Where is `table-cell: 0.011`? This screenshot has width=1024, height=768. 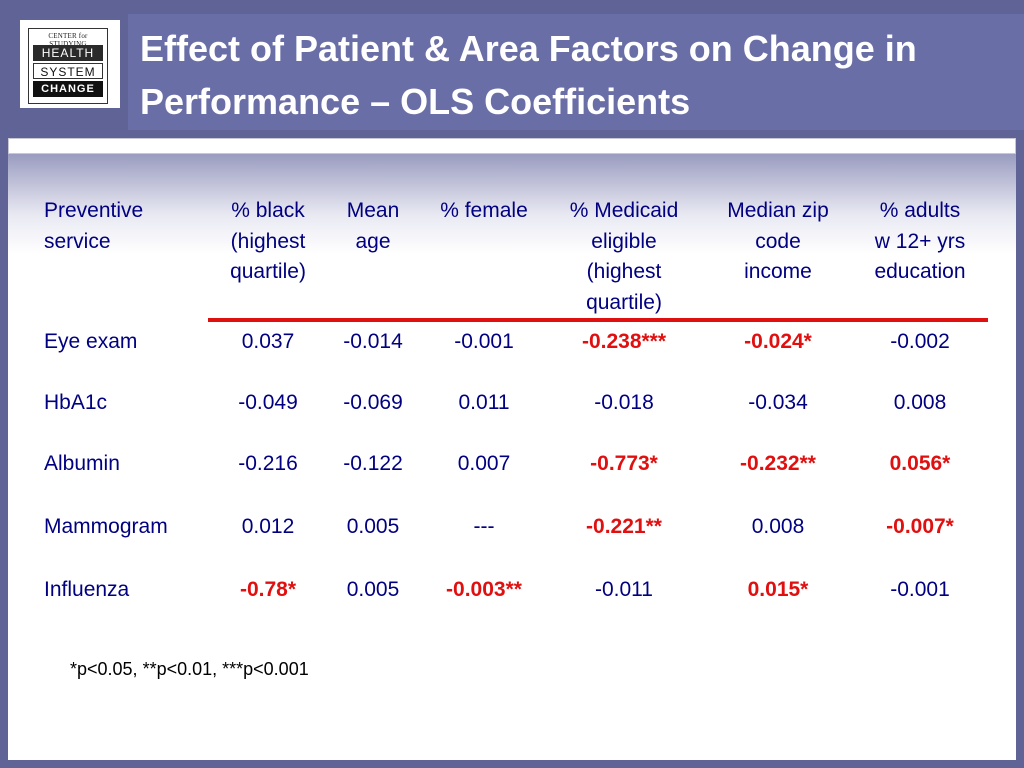
table-cell: 0.011 is located at coordinates (484, 402).